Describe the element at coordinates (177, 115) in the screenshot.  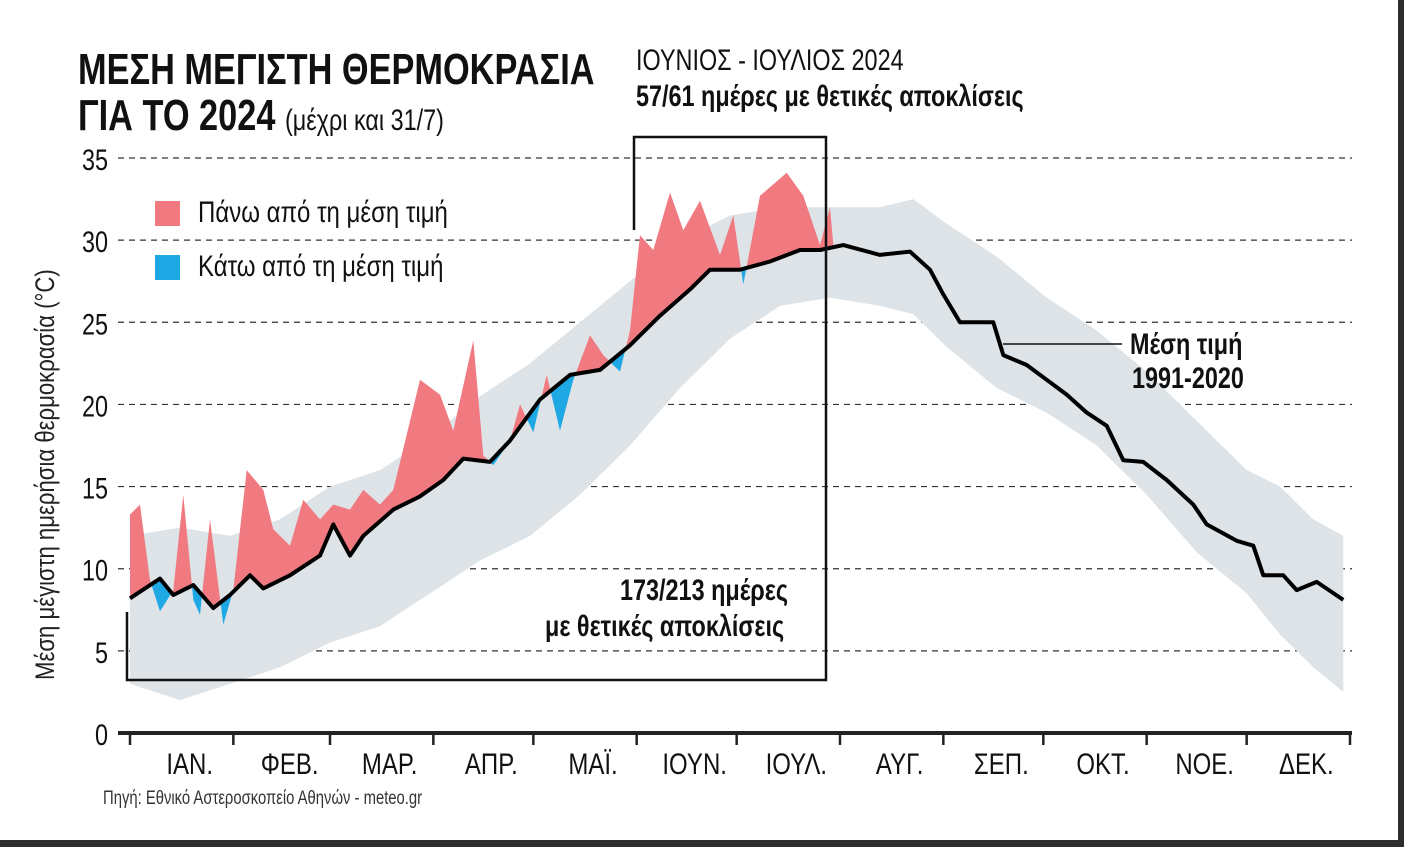
I see `title-year: ΓΙΑ ΤΟ 2024` at that location.